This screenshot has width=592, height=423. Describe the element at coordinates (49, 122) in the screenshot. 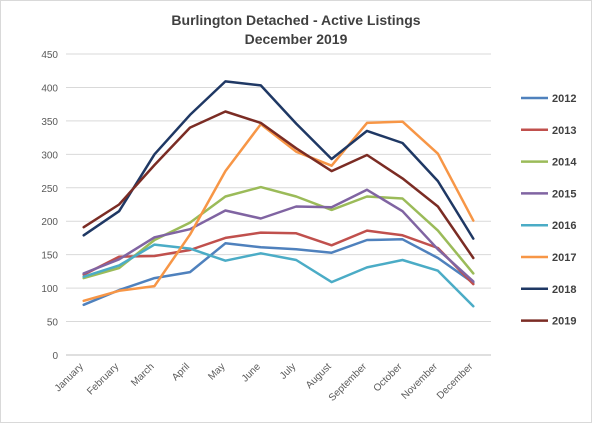

I see `y-tick-label: 350` at that location.